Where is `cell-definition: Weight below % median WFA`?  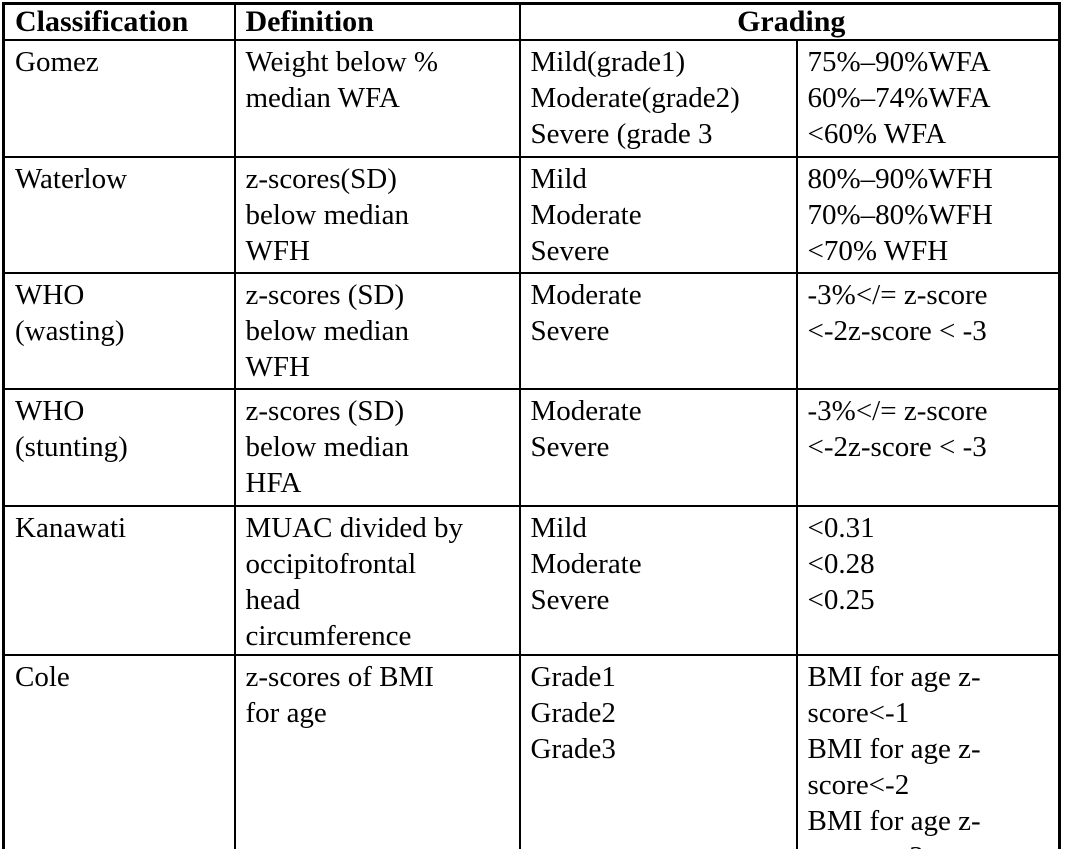
cell-definition: Weight below % median WFA is located at coordinates (377, 98).